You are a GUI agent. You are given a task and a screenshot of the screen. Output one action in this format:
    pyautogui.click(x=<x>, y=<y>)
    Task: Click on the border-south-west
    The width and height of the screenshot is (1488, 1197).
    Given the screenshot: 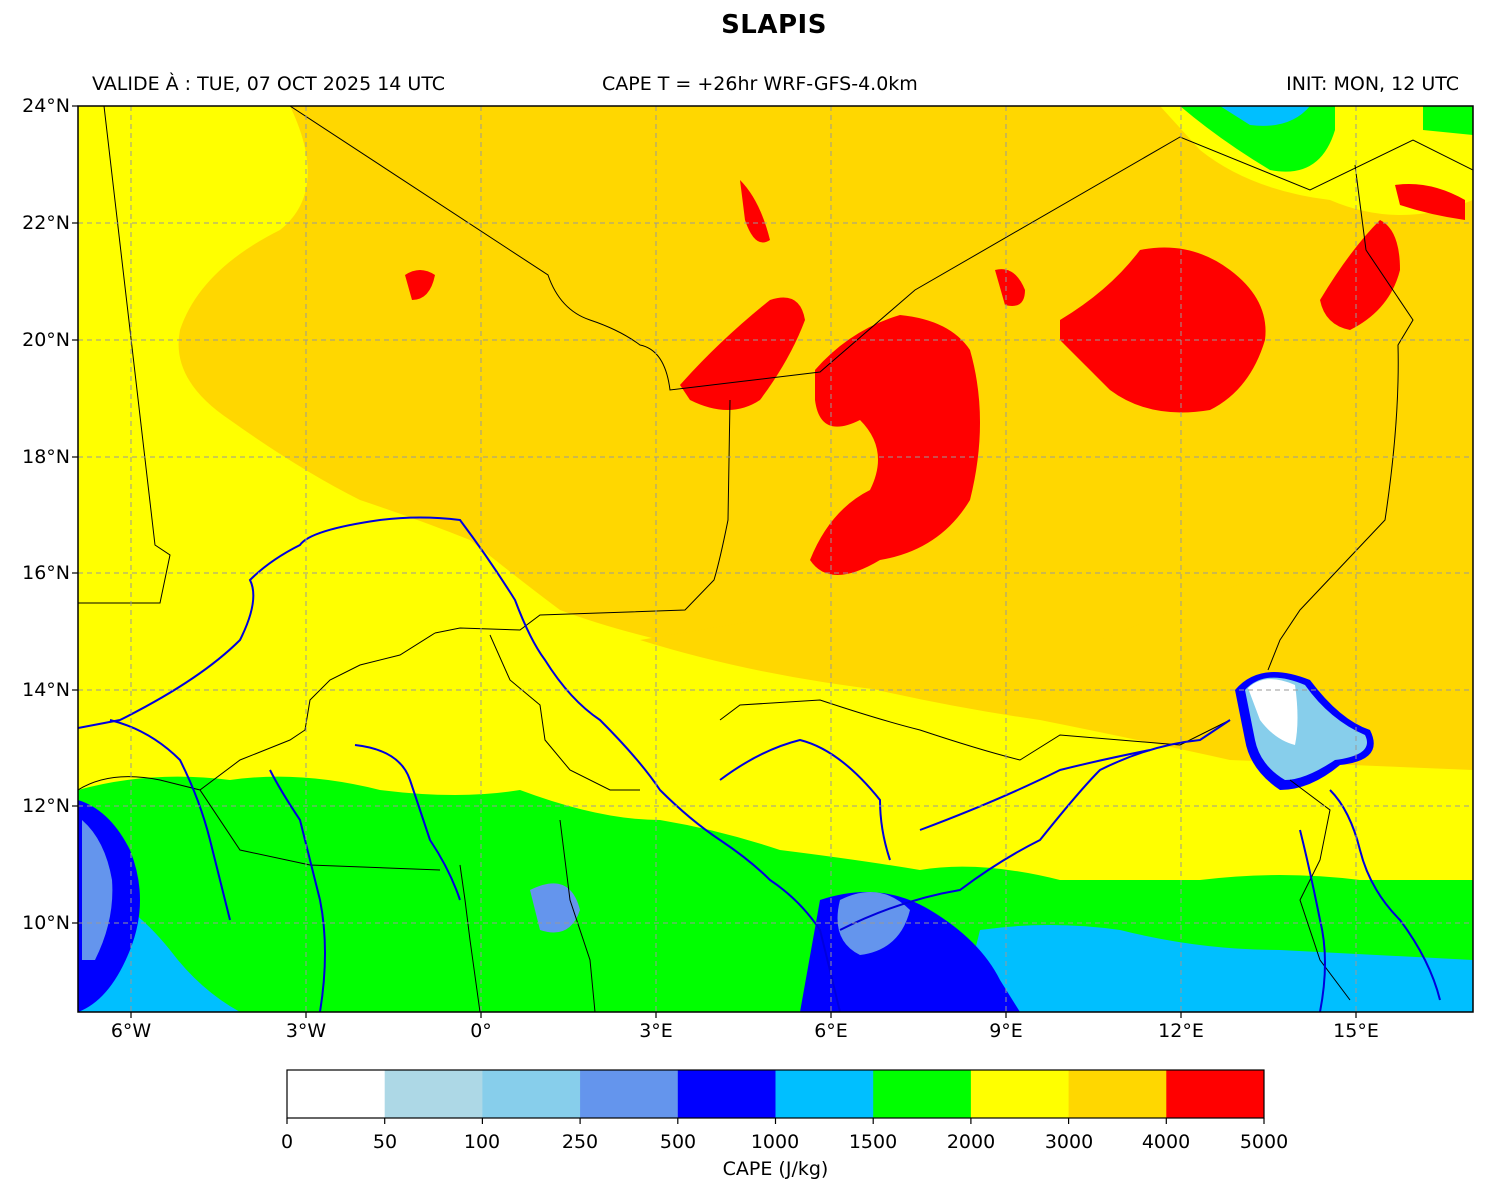 What is the action you would take?
    pyautogui.click(x=259, y=823)
    